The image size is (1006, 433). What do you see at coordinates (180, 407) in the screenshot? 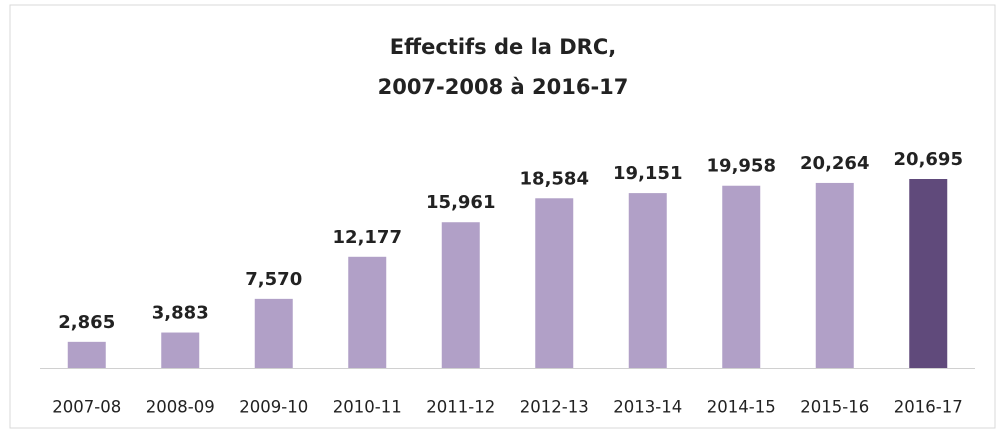
I see `x-tick-label: 2008-09` at bounding box center [180, 407].